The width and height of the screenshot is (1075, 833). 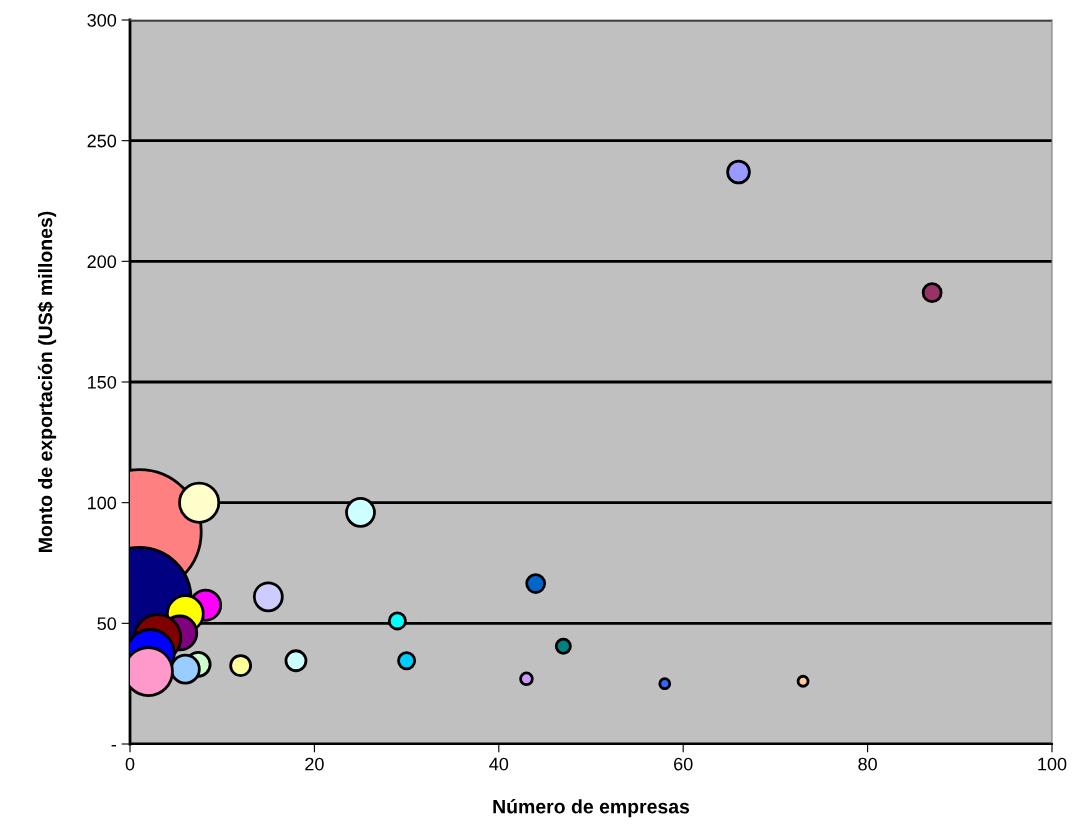 I want to click on y-tick-label: 200, so click(x=102, y=262).